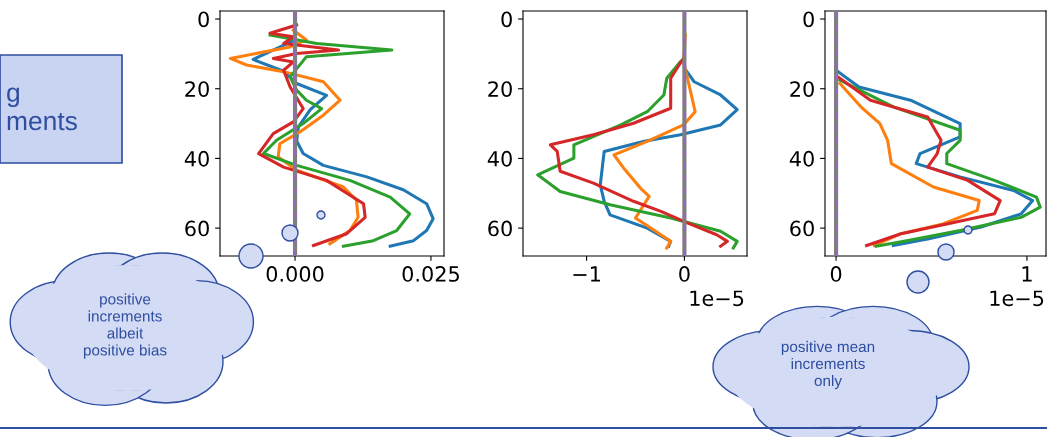 The image size is (1047, 437). I want to click on x-tick-label: 0.000, so click(295, 274).